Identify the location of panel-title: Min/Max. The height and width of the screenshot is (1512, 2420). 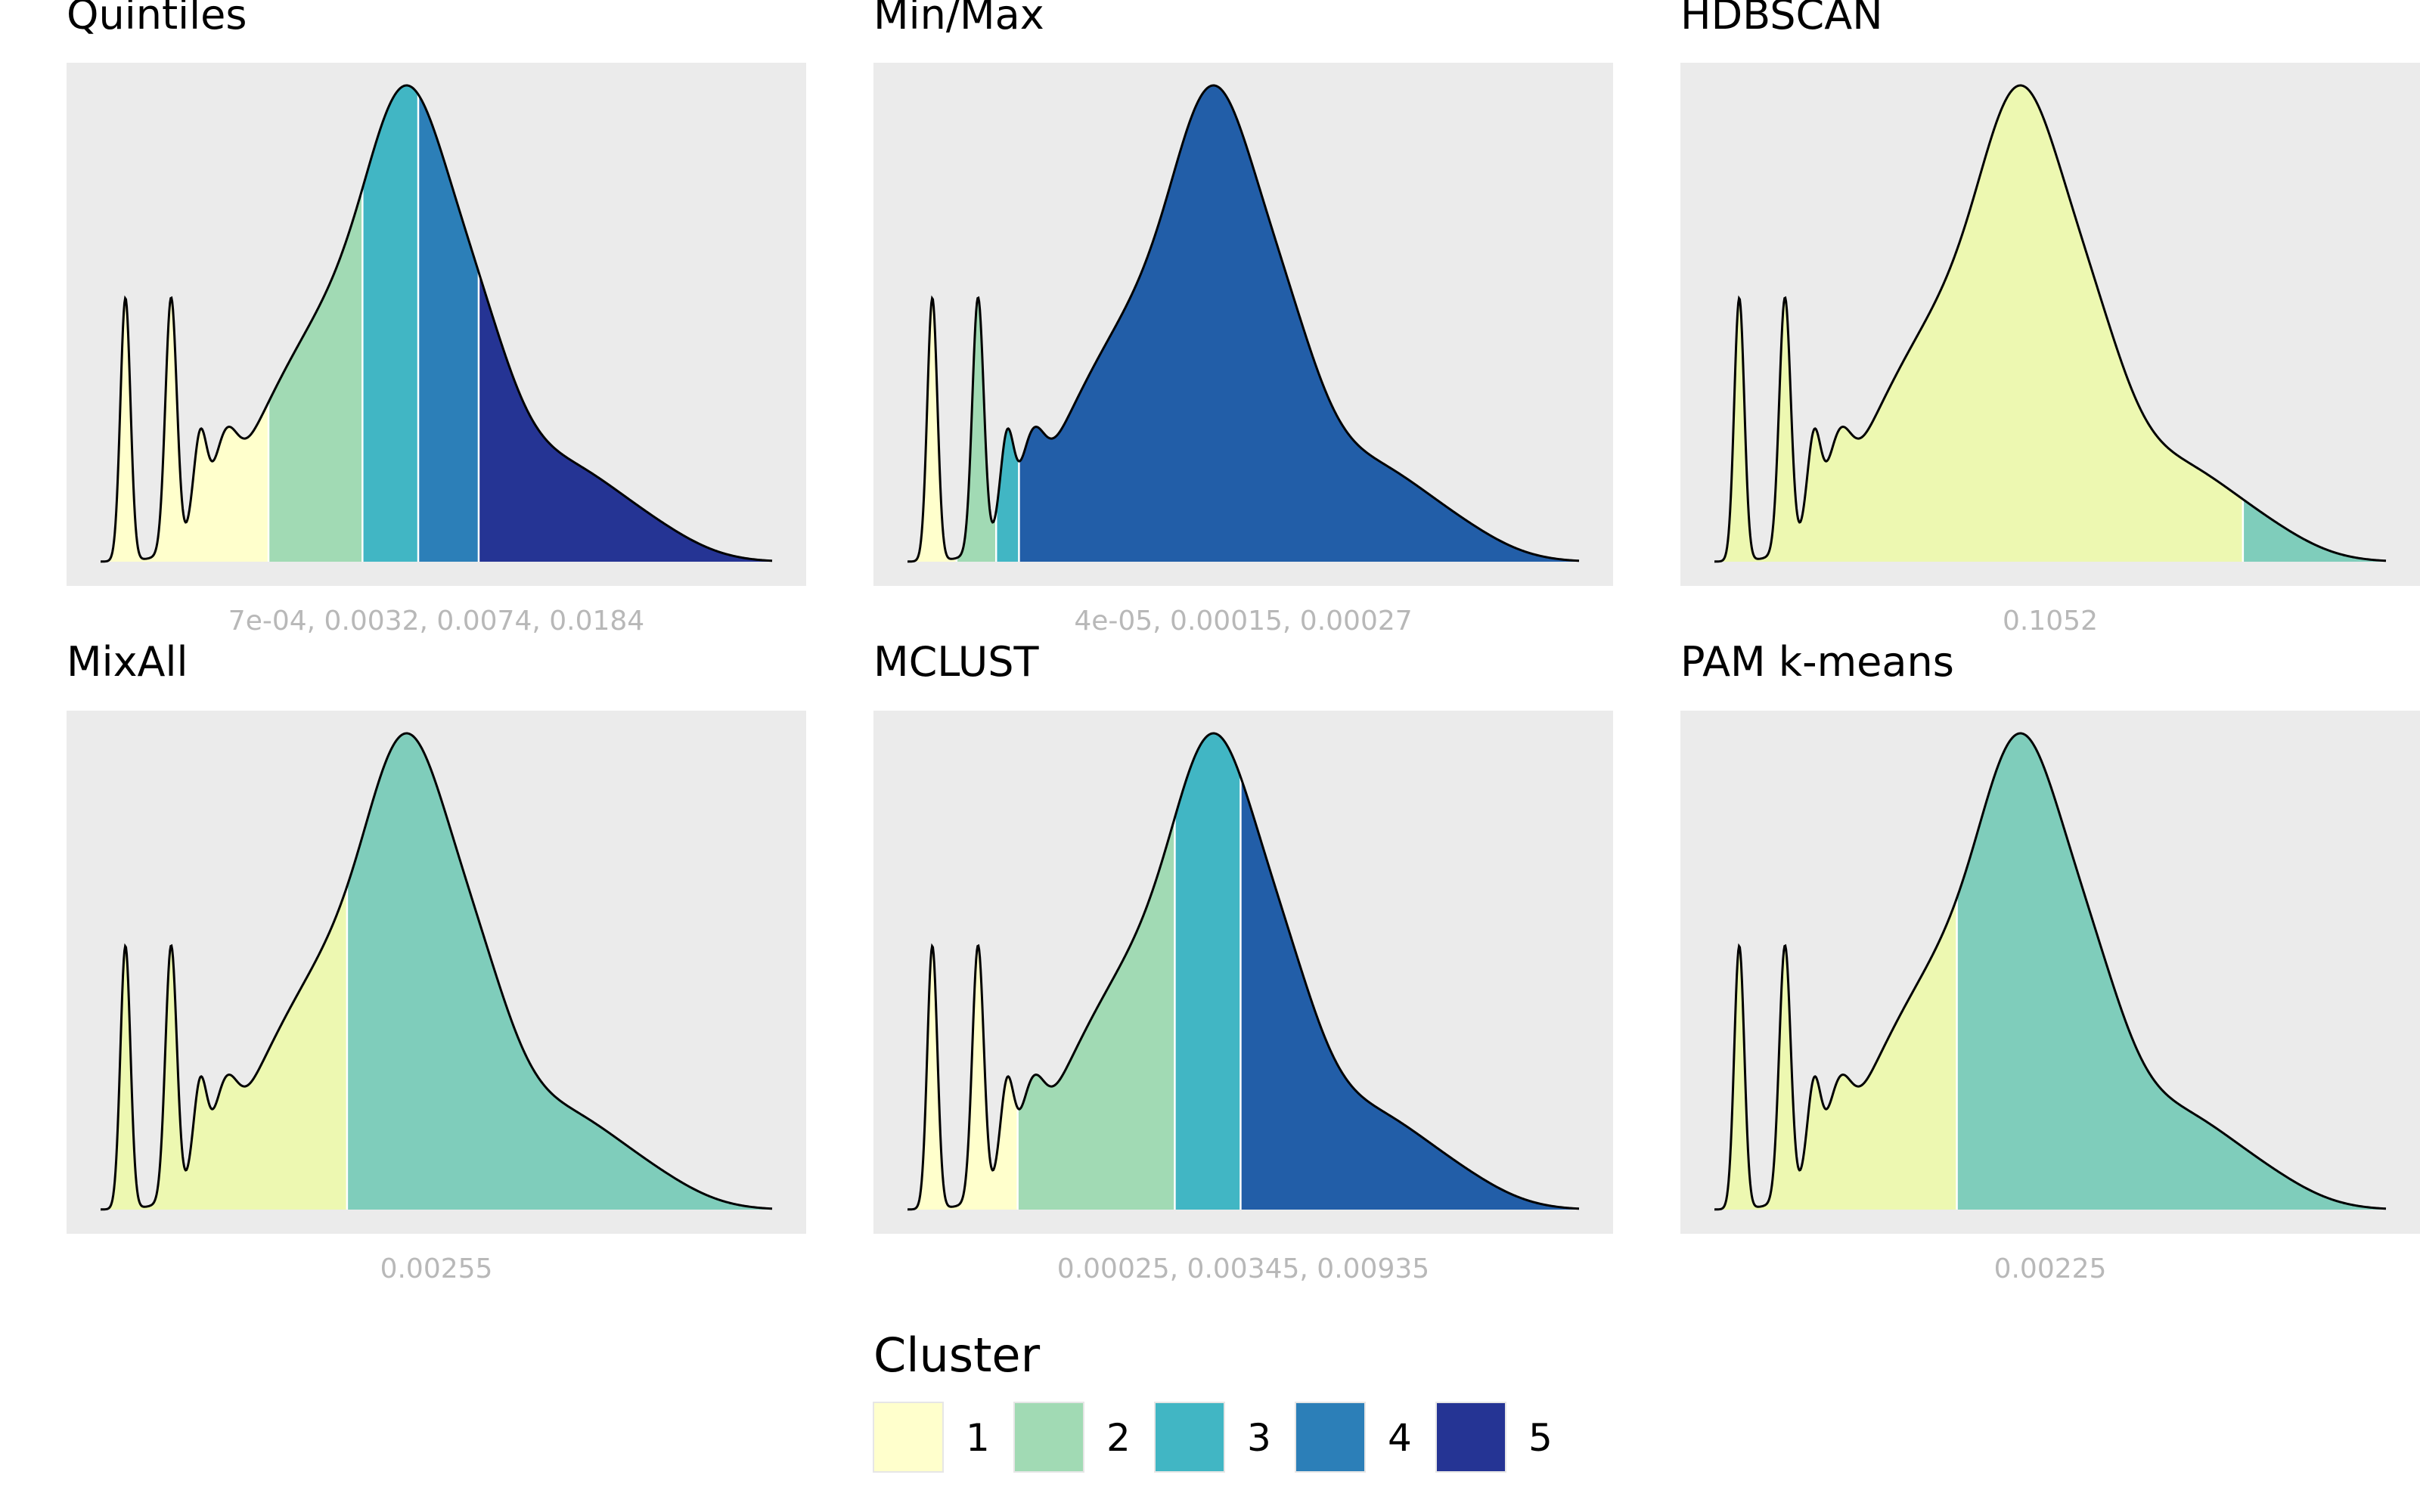
(958, 19).